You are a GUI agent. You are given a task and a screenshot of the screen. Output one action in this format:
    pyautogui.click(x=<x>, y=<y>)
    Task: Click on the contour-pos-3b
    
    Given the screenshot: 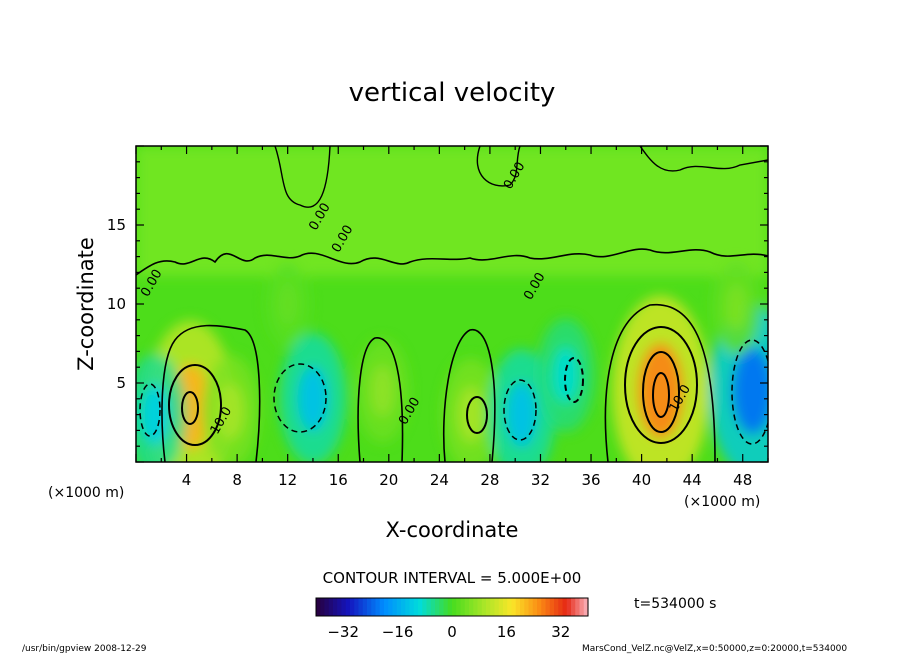 What is the action you would take?
    pyautogui.click(x=661, y=392)
    